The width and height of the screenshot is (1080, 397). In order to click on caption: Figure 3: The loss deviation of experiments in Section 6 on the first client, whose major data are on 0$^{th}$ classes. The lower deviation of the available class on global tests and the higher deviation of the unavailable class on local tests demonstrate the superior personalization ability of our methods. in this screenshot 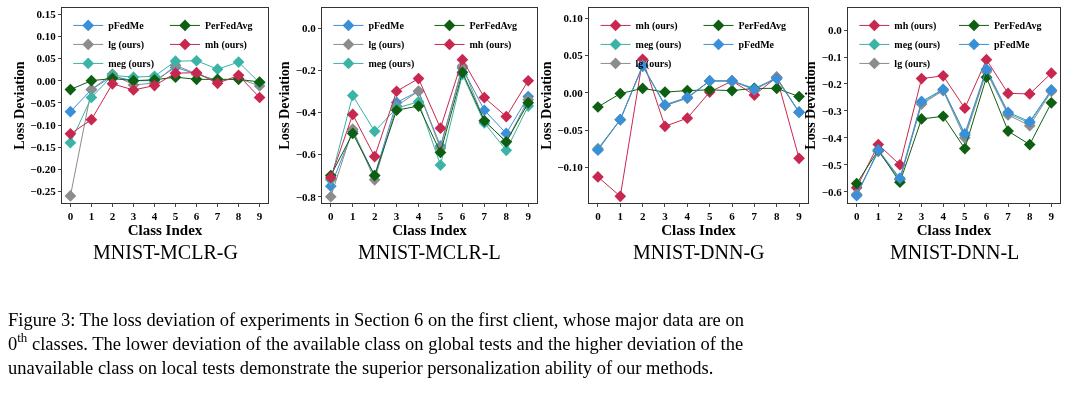, I will do `click(376, 344)`.